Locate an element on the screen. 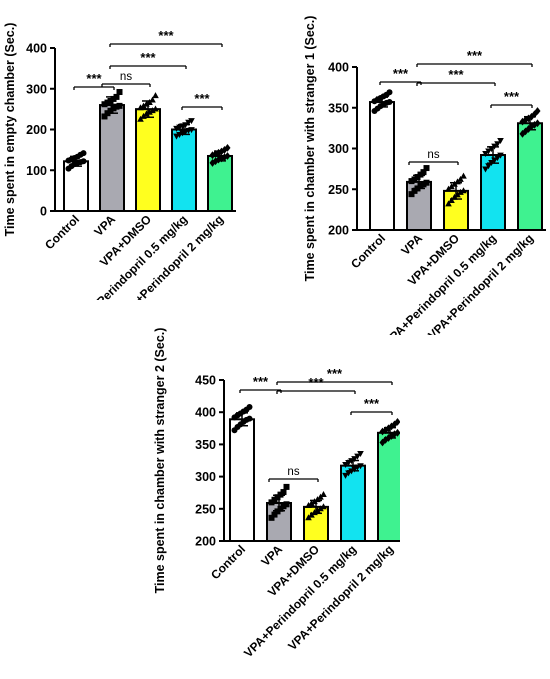 Image resolution: width=550 pixels, height=679 pixels. y-tick-label: 0 is located at coordinates (43, 212).